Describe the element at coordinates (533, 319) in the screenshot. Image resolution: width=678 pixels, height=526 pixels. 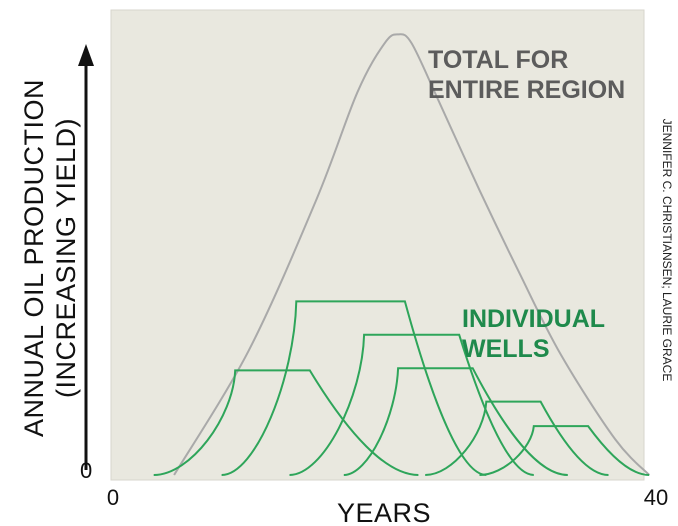
I see `annotation-wells-line-1: INDIVIDUAL` at that location.